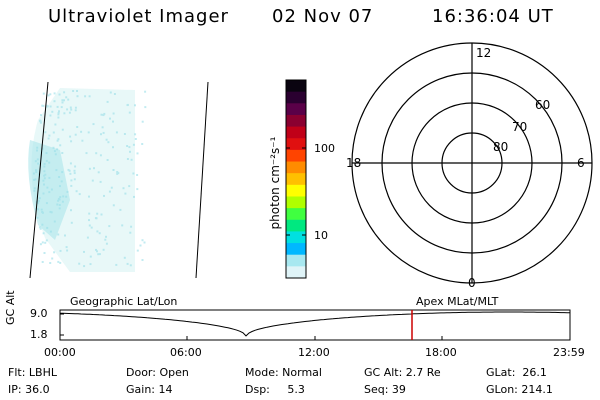 This screenshot has width=600, height=400. I want to click on timeline-y-label: GC Alt, so click(10, 307).